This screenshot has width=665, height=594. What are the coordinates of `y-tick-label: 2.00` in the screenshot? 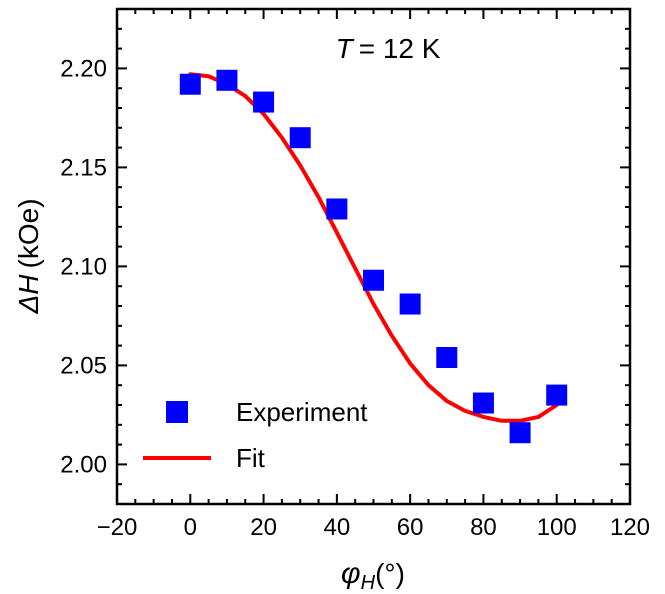 It's located at (83, 464).